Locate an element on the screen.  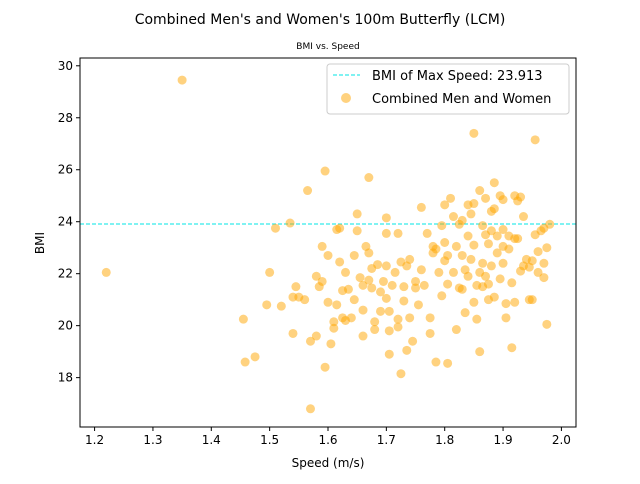
legend-series-label: Combined Men and Women is located at coordinates (461, 99).